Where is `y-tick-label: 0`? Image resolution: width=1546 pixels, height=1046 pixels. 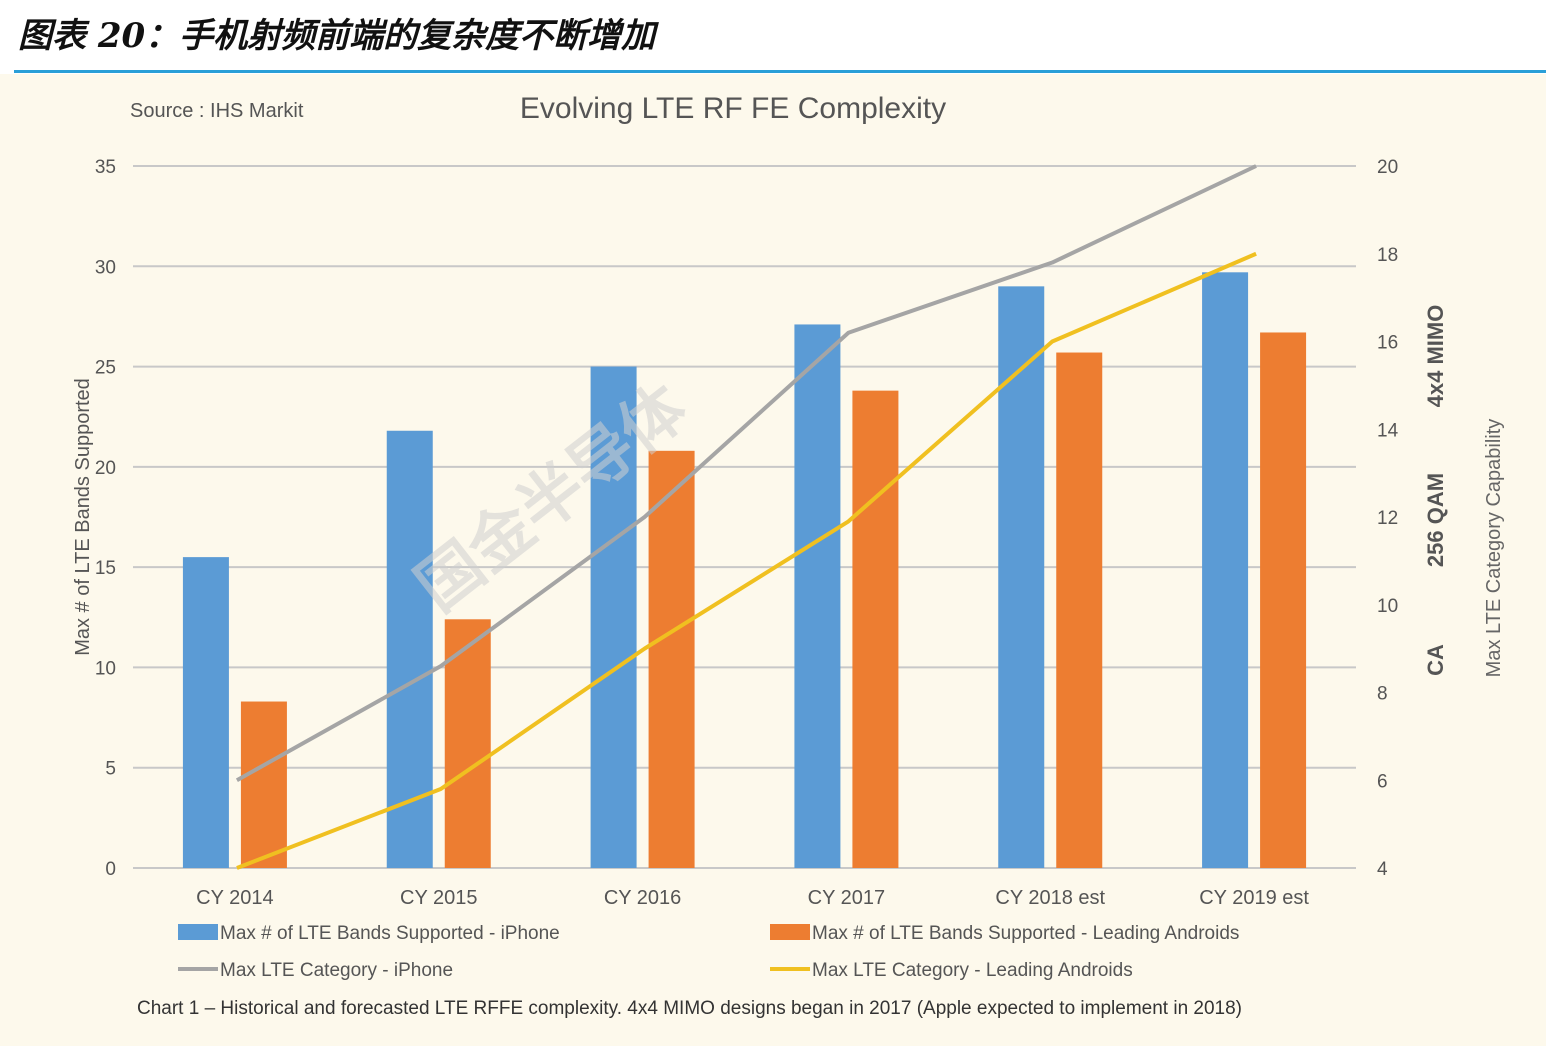
y-tick-label: 0 is located at coordinates (110, 869).